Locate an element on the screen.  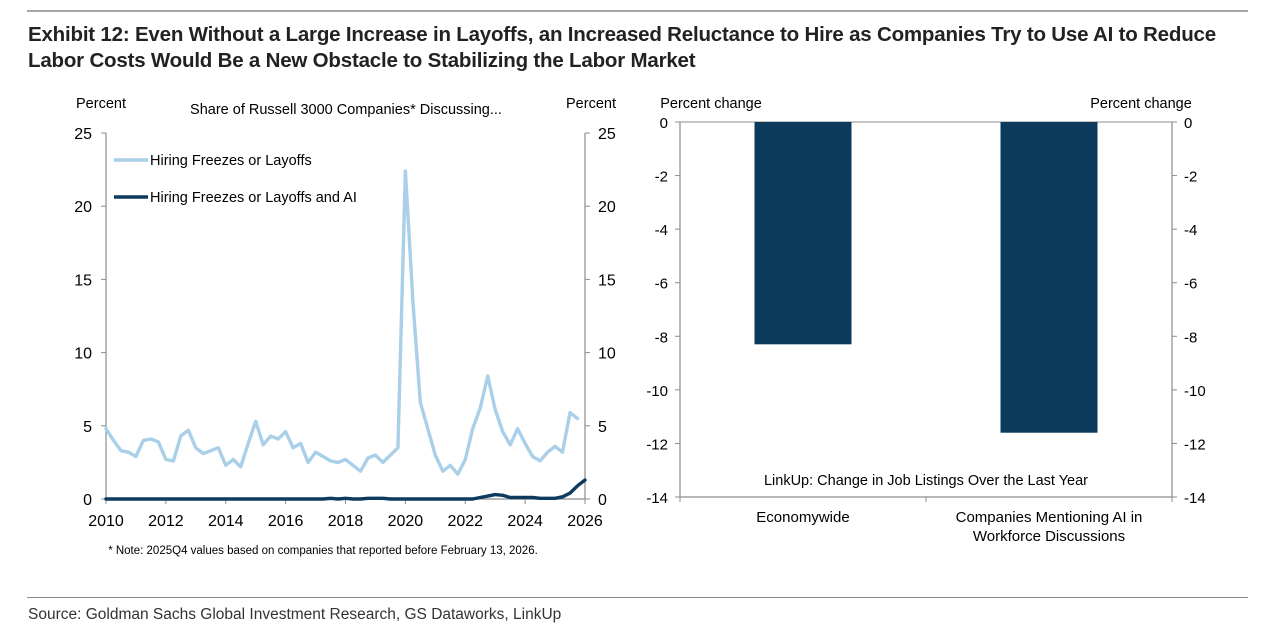
y-tick-label-right: -2 is located at coordinates (1190, 177).